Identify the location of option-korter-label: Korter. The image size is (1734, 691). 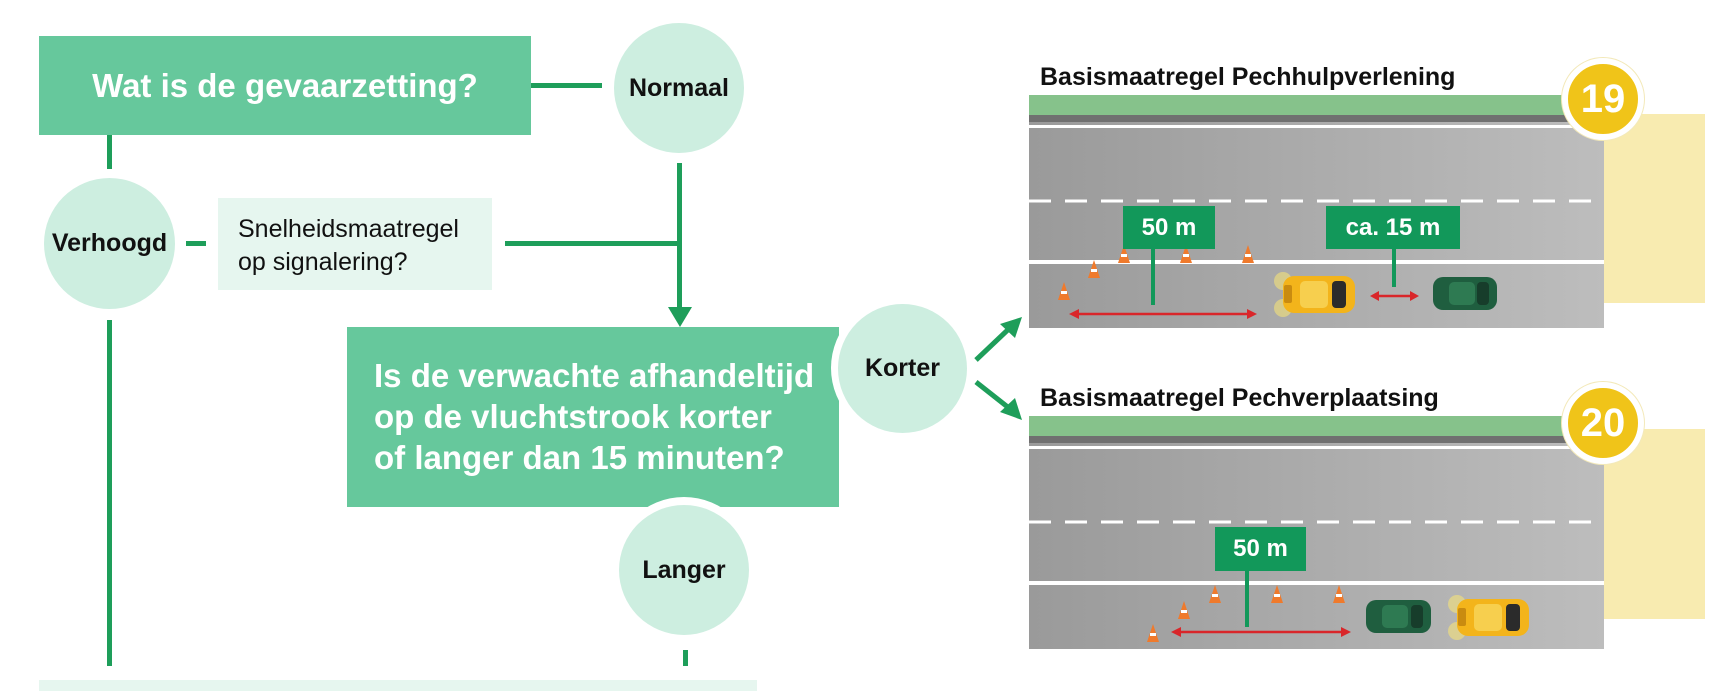
(902, 368).